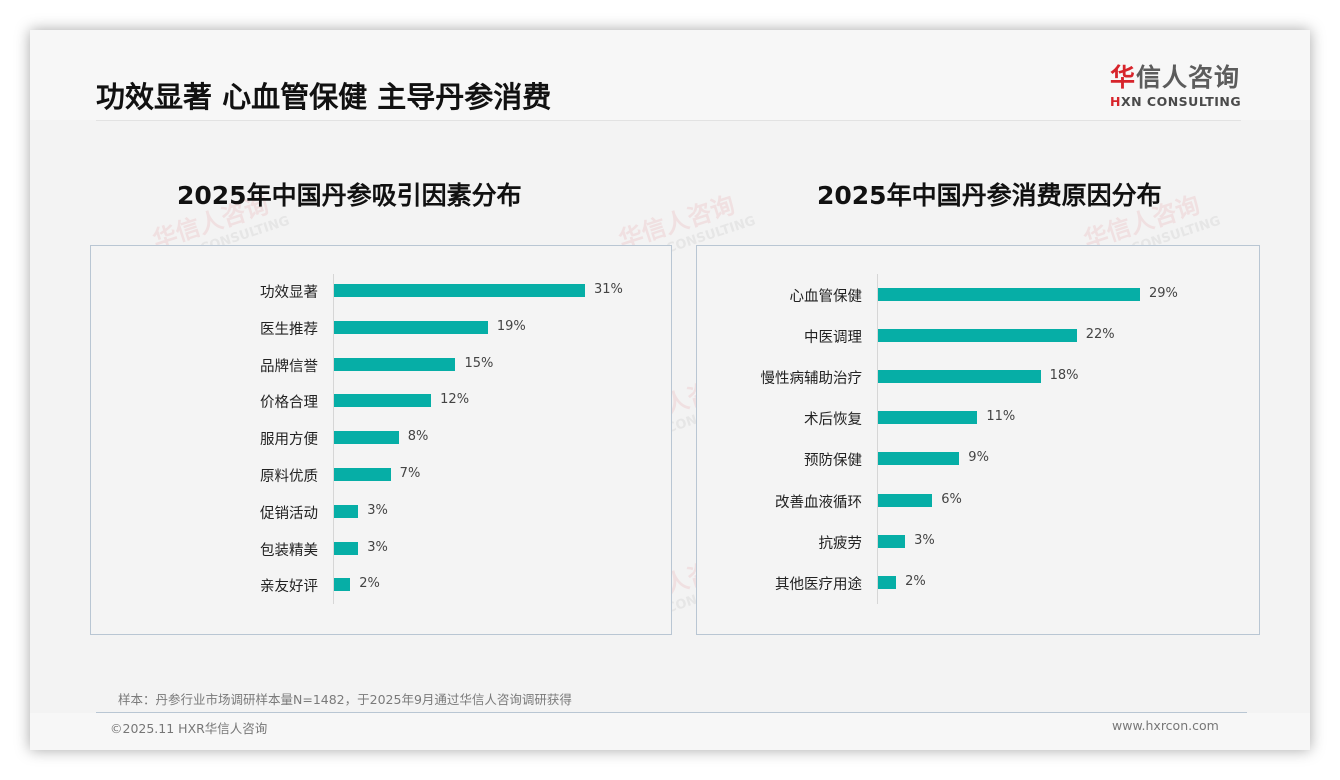 The width and height of the screenshot is (1340, 780). Describe the element at coordinates (1123, 77) in the screenshot. I see `logo-red-char: 华` at that location.